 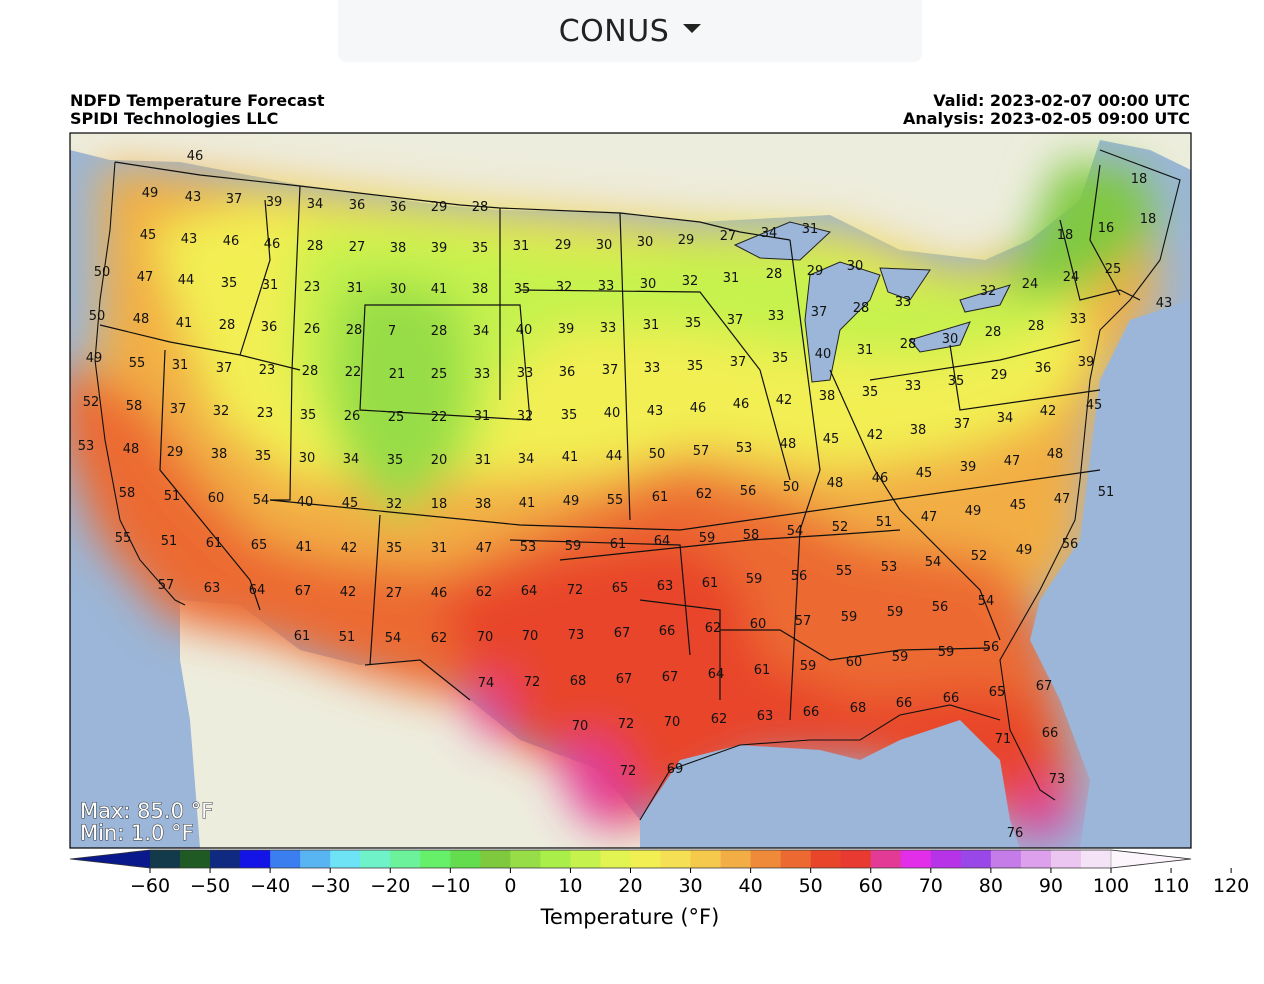 I want to click on temp-label: 40, so click(x=305, y=502).